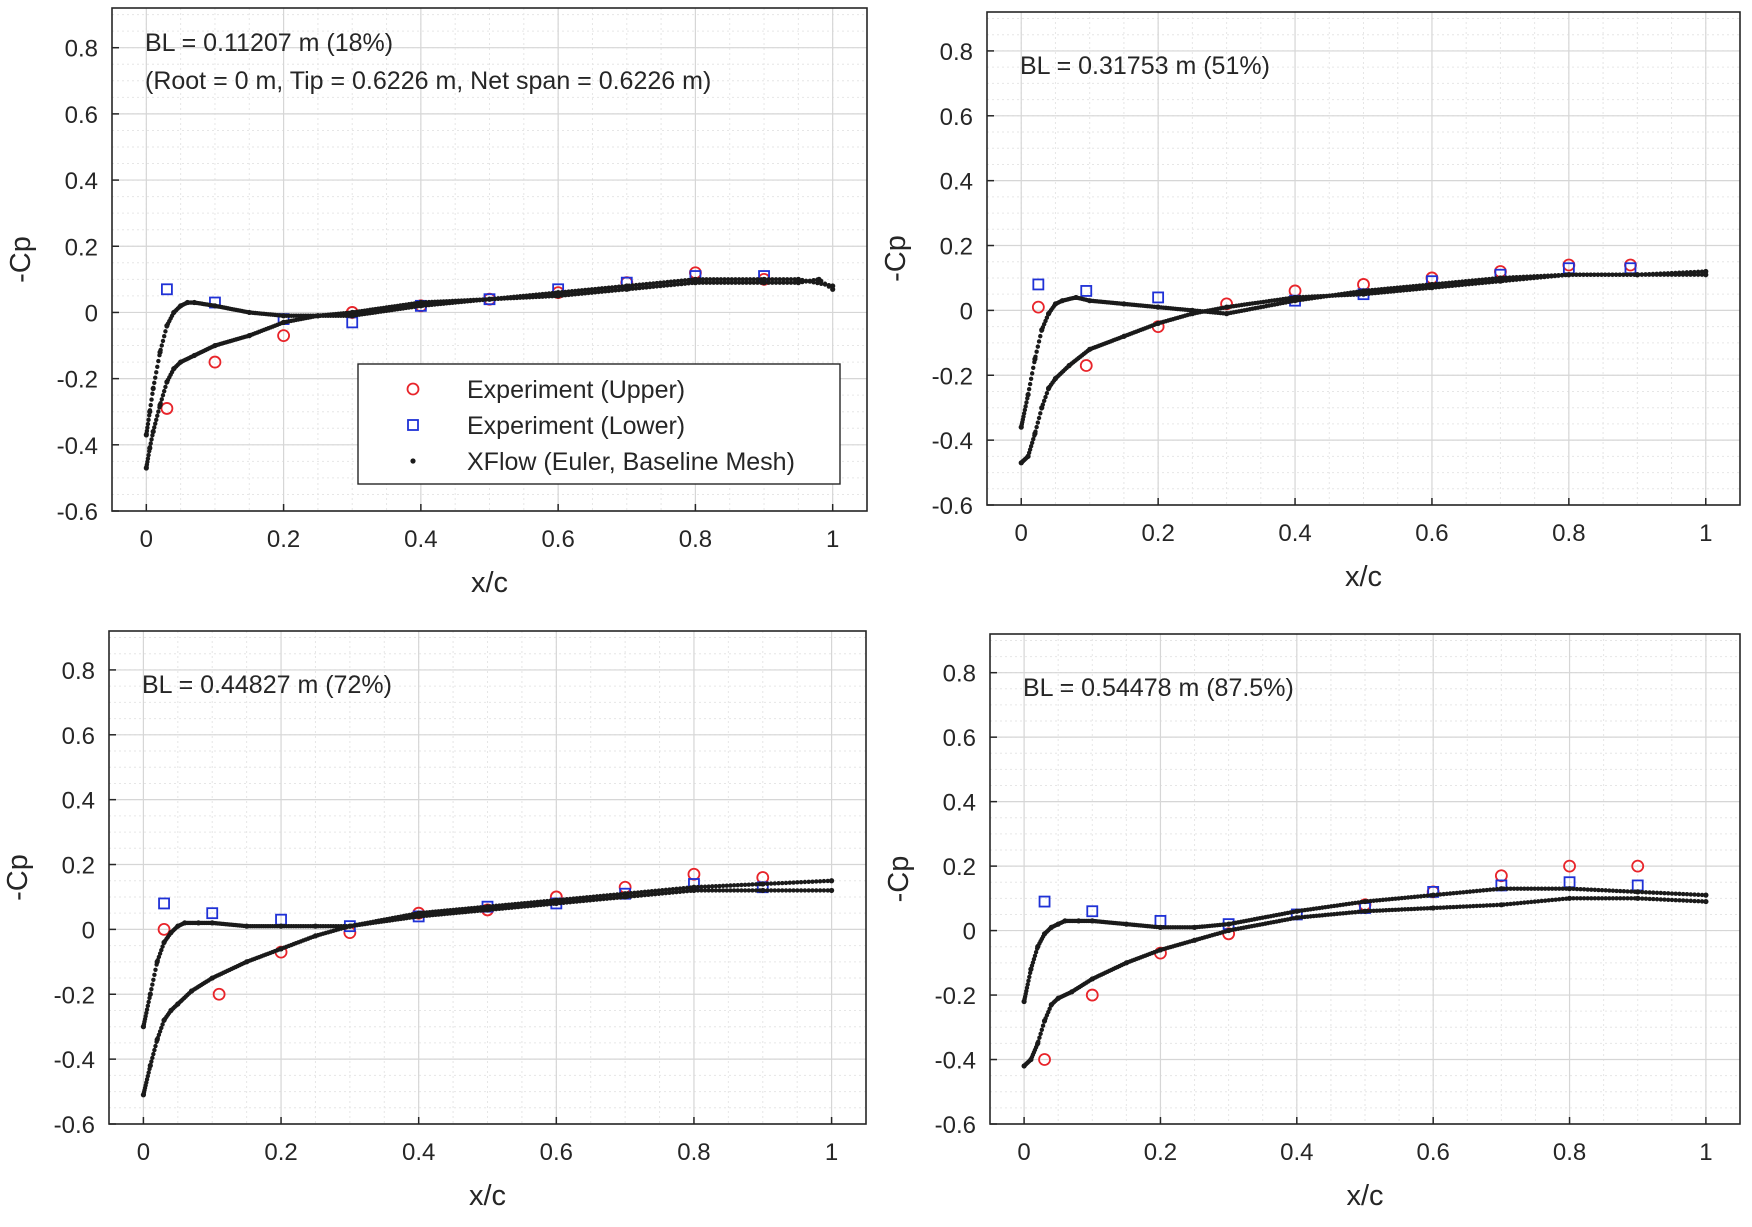  Describe the element at coordinates (1160, 1152) in the screenshot. I see `x-tick-label: 0.2` at that location.